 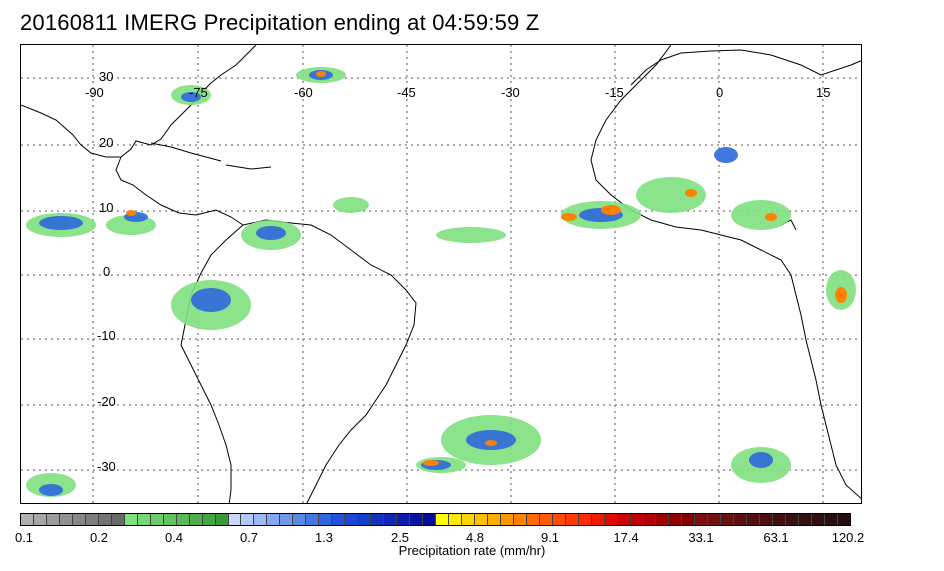 What do you see at coordinates (24, 537) in the screenshot?
I see `colorbar-tick: 0.1` at bounding box center [24, 537].